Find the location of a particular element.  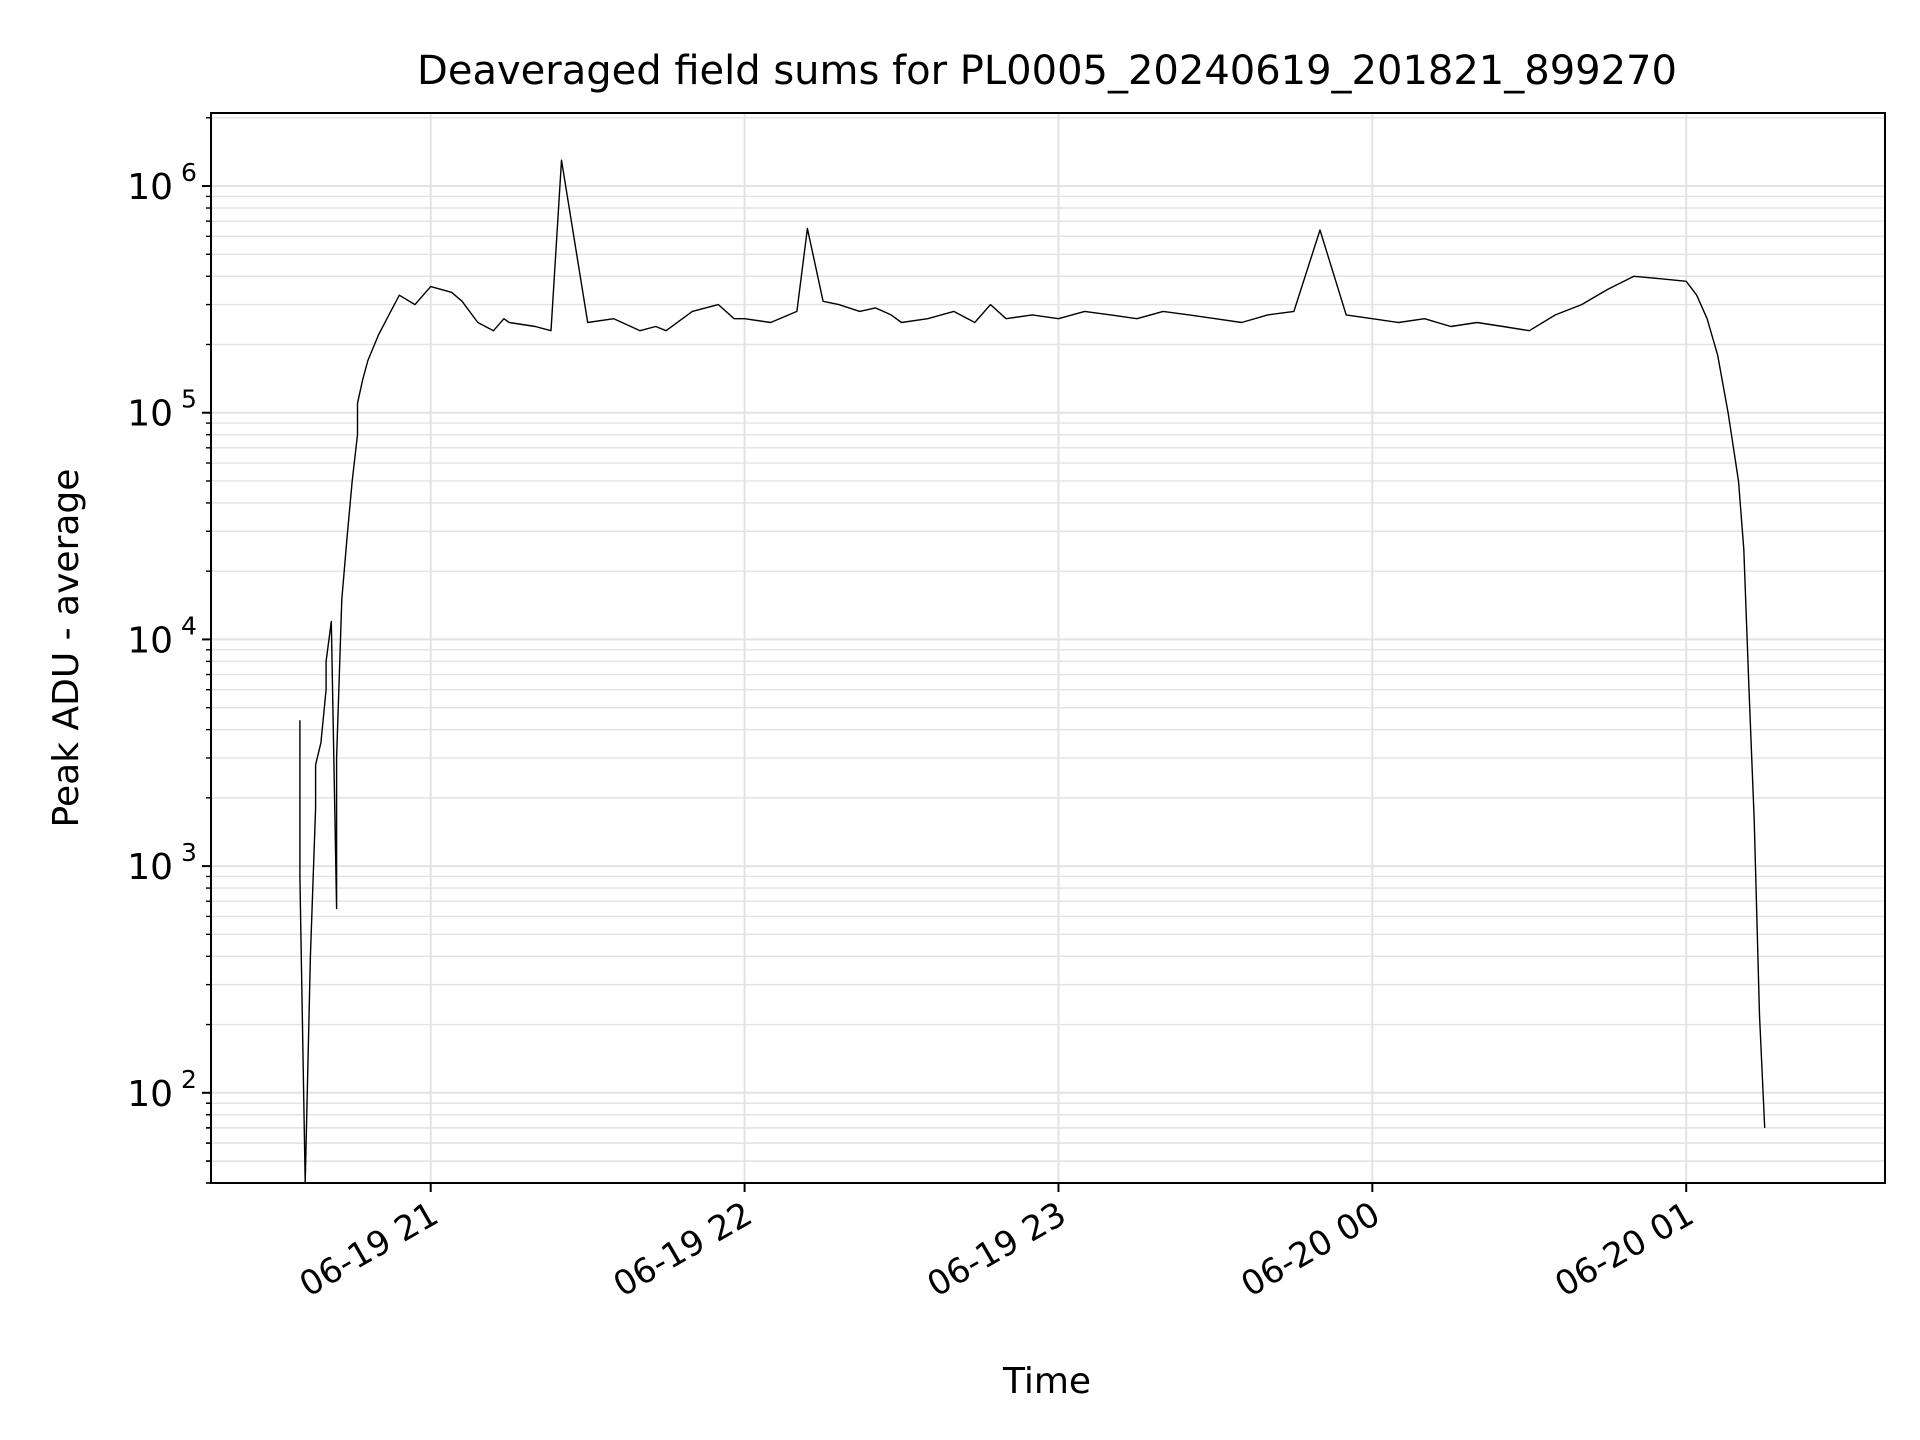

y-tick-label-exponent: 6 is located at coordinates (189, 172).